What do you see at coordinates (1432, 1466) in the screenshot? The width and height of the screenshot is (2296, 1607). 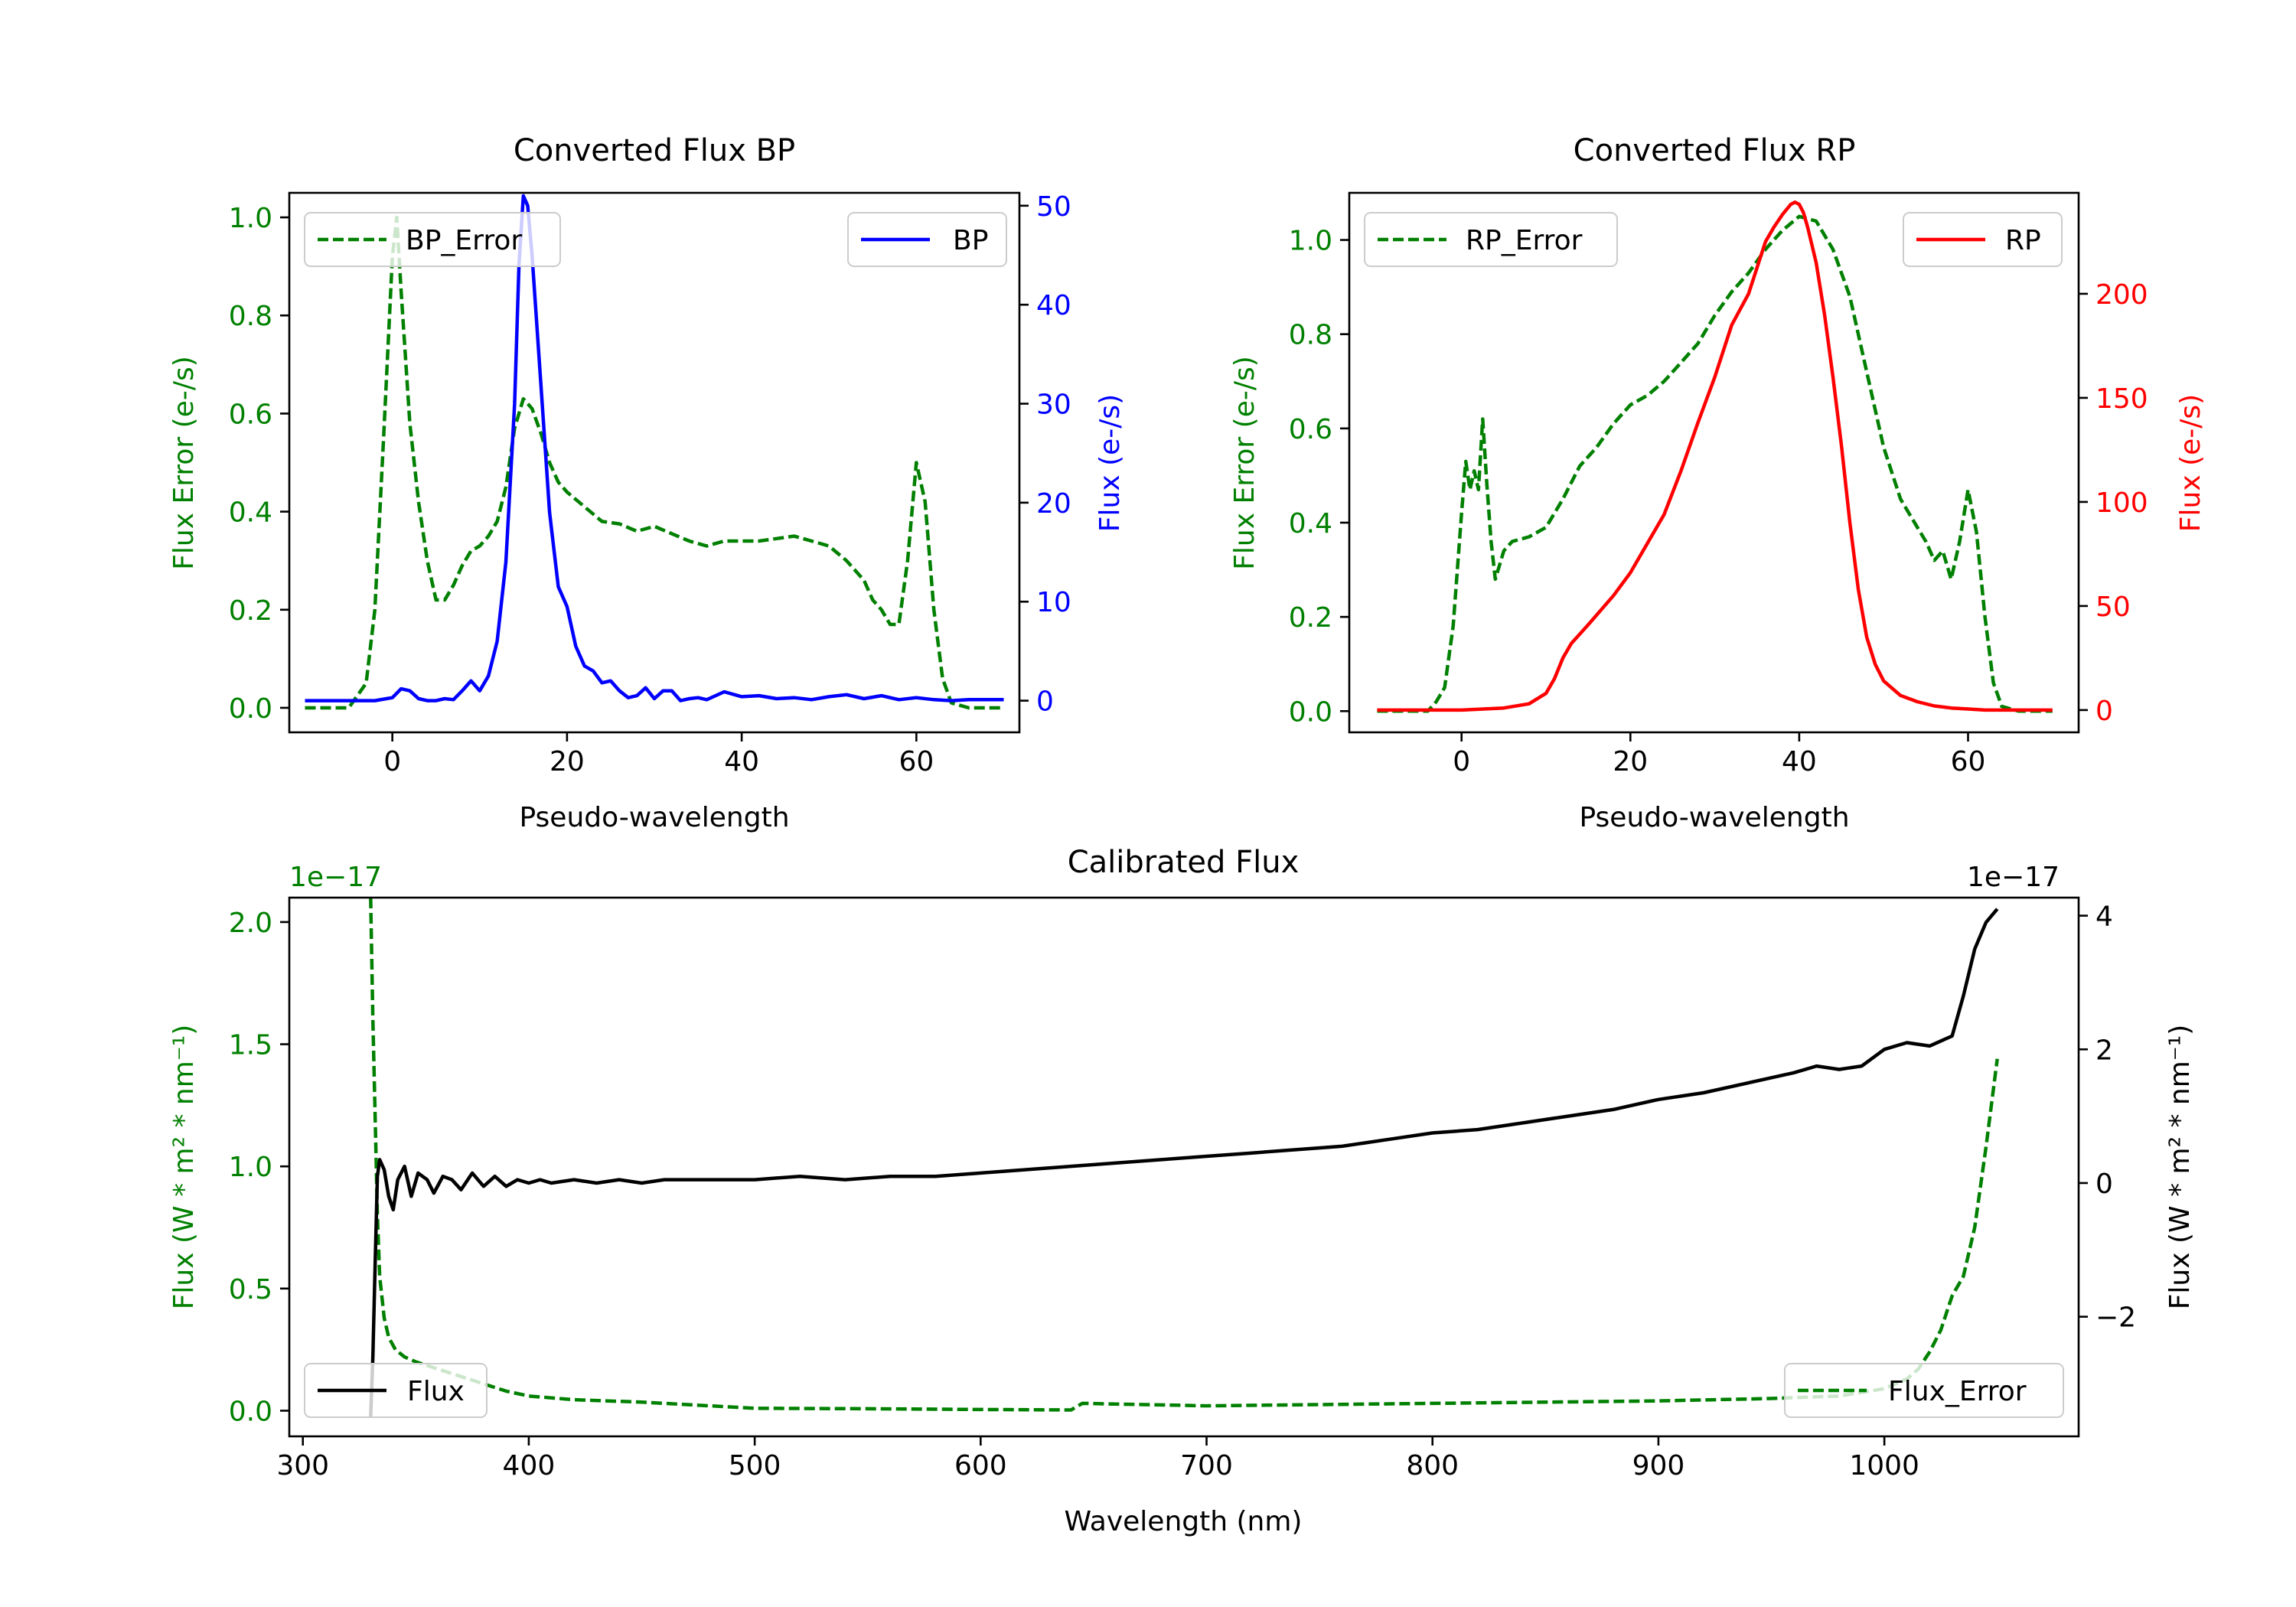 I see `cal-xtick-label: 800` at bounding box center [1432, 1466].